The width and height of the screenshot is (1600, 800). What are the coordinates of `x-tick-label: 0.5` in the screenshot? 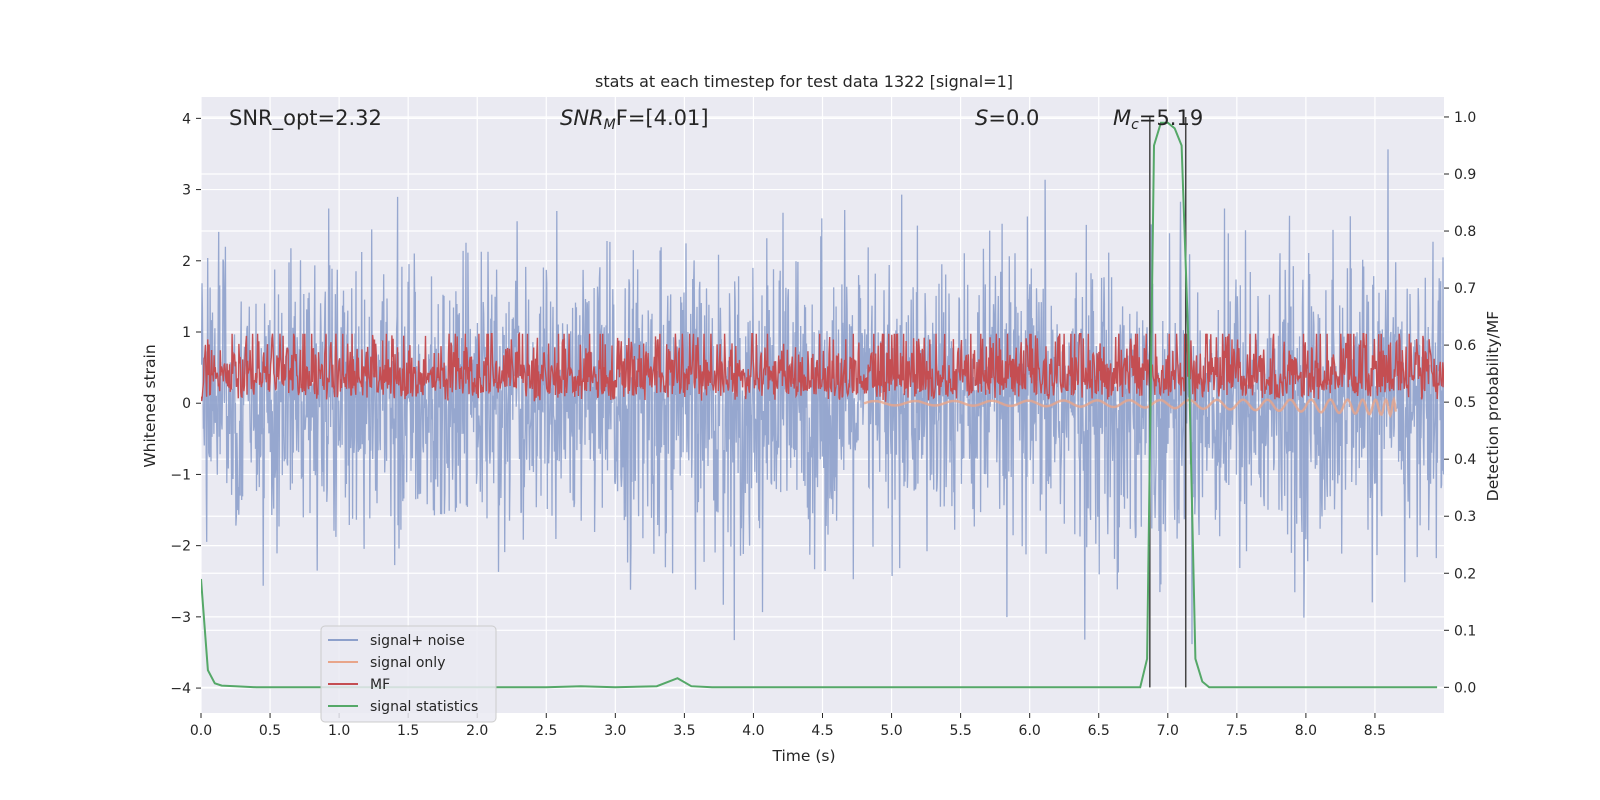 It's located at (270, 731).